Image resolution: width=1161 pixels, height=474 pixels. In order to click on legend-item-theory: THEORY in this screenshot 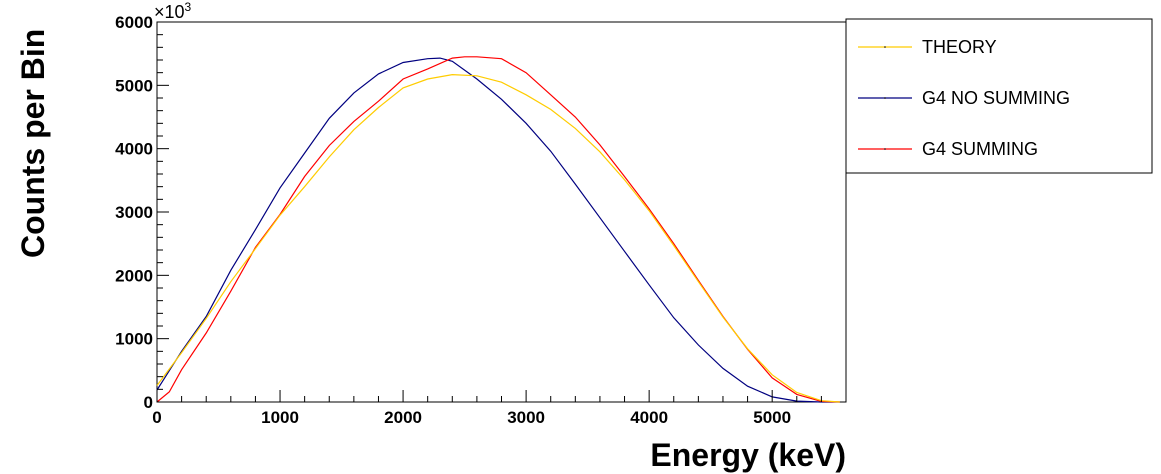, I will do `click(927, 47)`.